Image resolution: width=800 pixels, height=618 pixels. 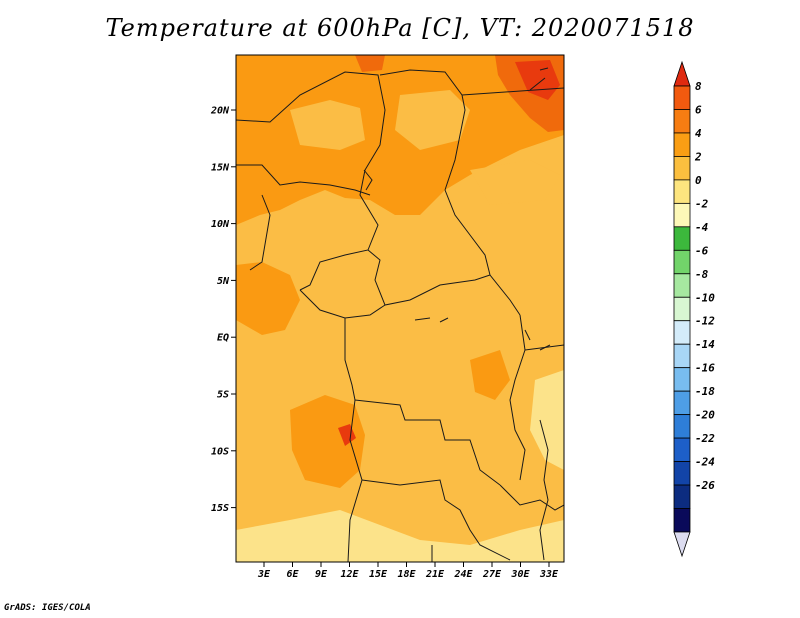 I want to click on field-red-core, so click(x=537, y=80).